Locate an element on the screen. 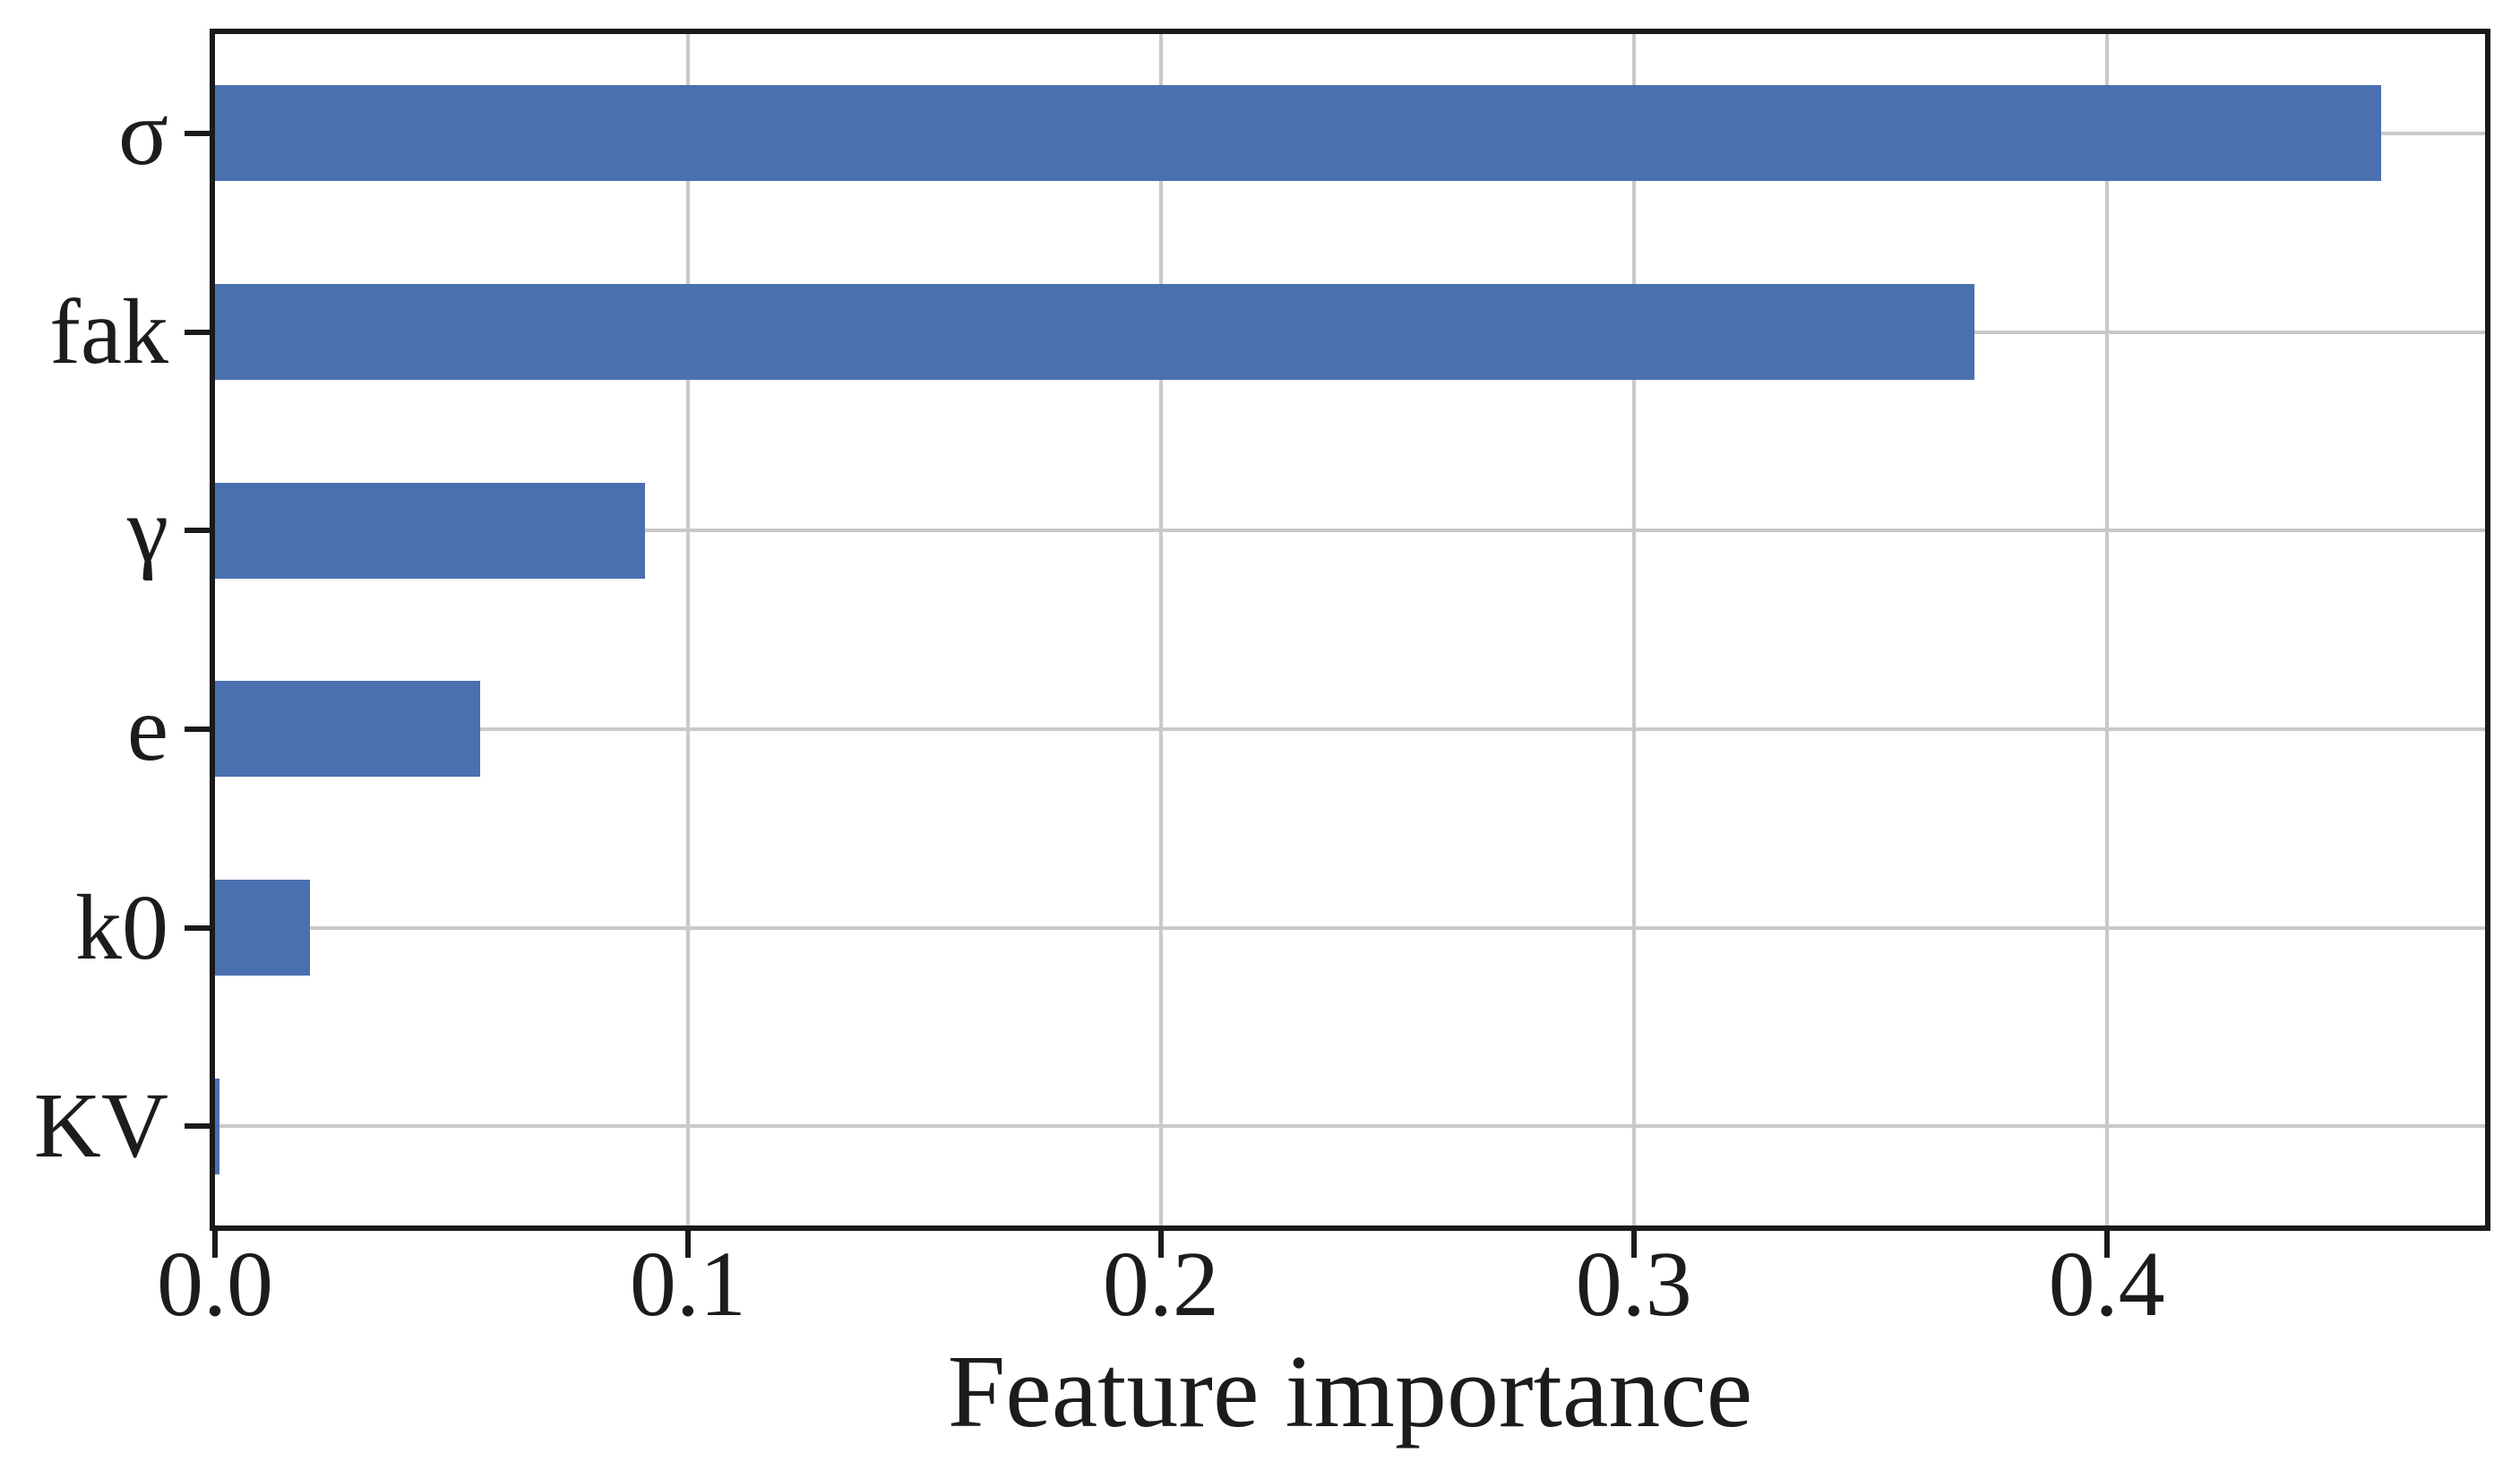 This screenshot has height=1479, width=2520. x-tick-label-0.4: 0.4 is located at coordinates (2106, 1285).